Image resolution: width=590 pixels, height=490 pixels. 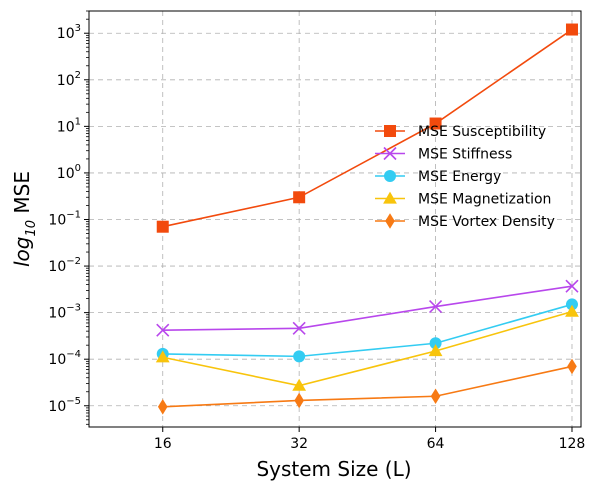 I want to click on legend-label: MSE Energy, so click(x=459, y=177).